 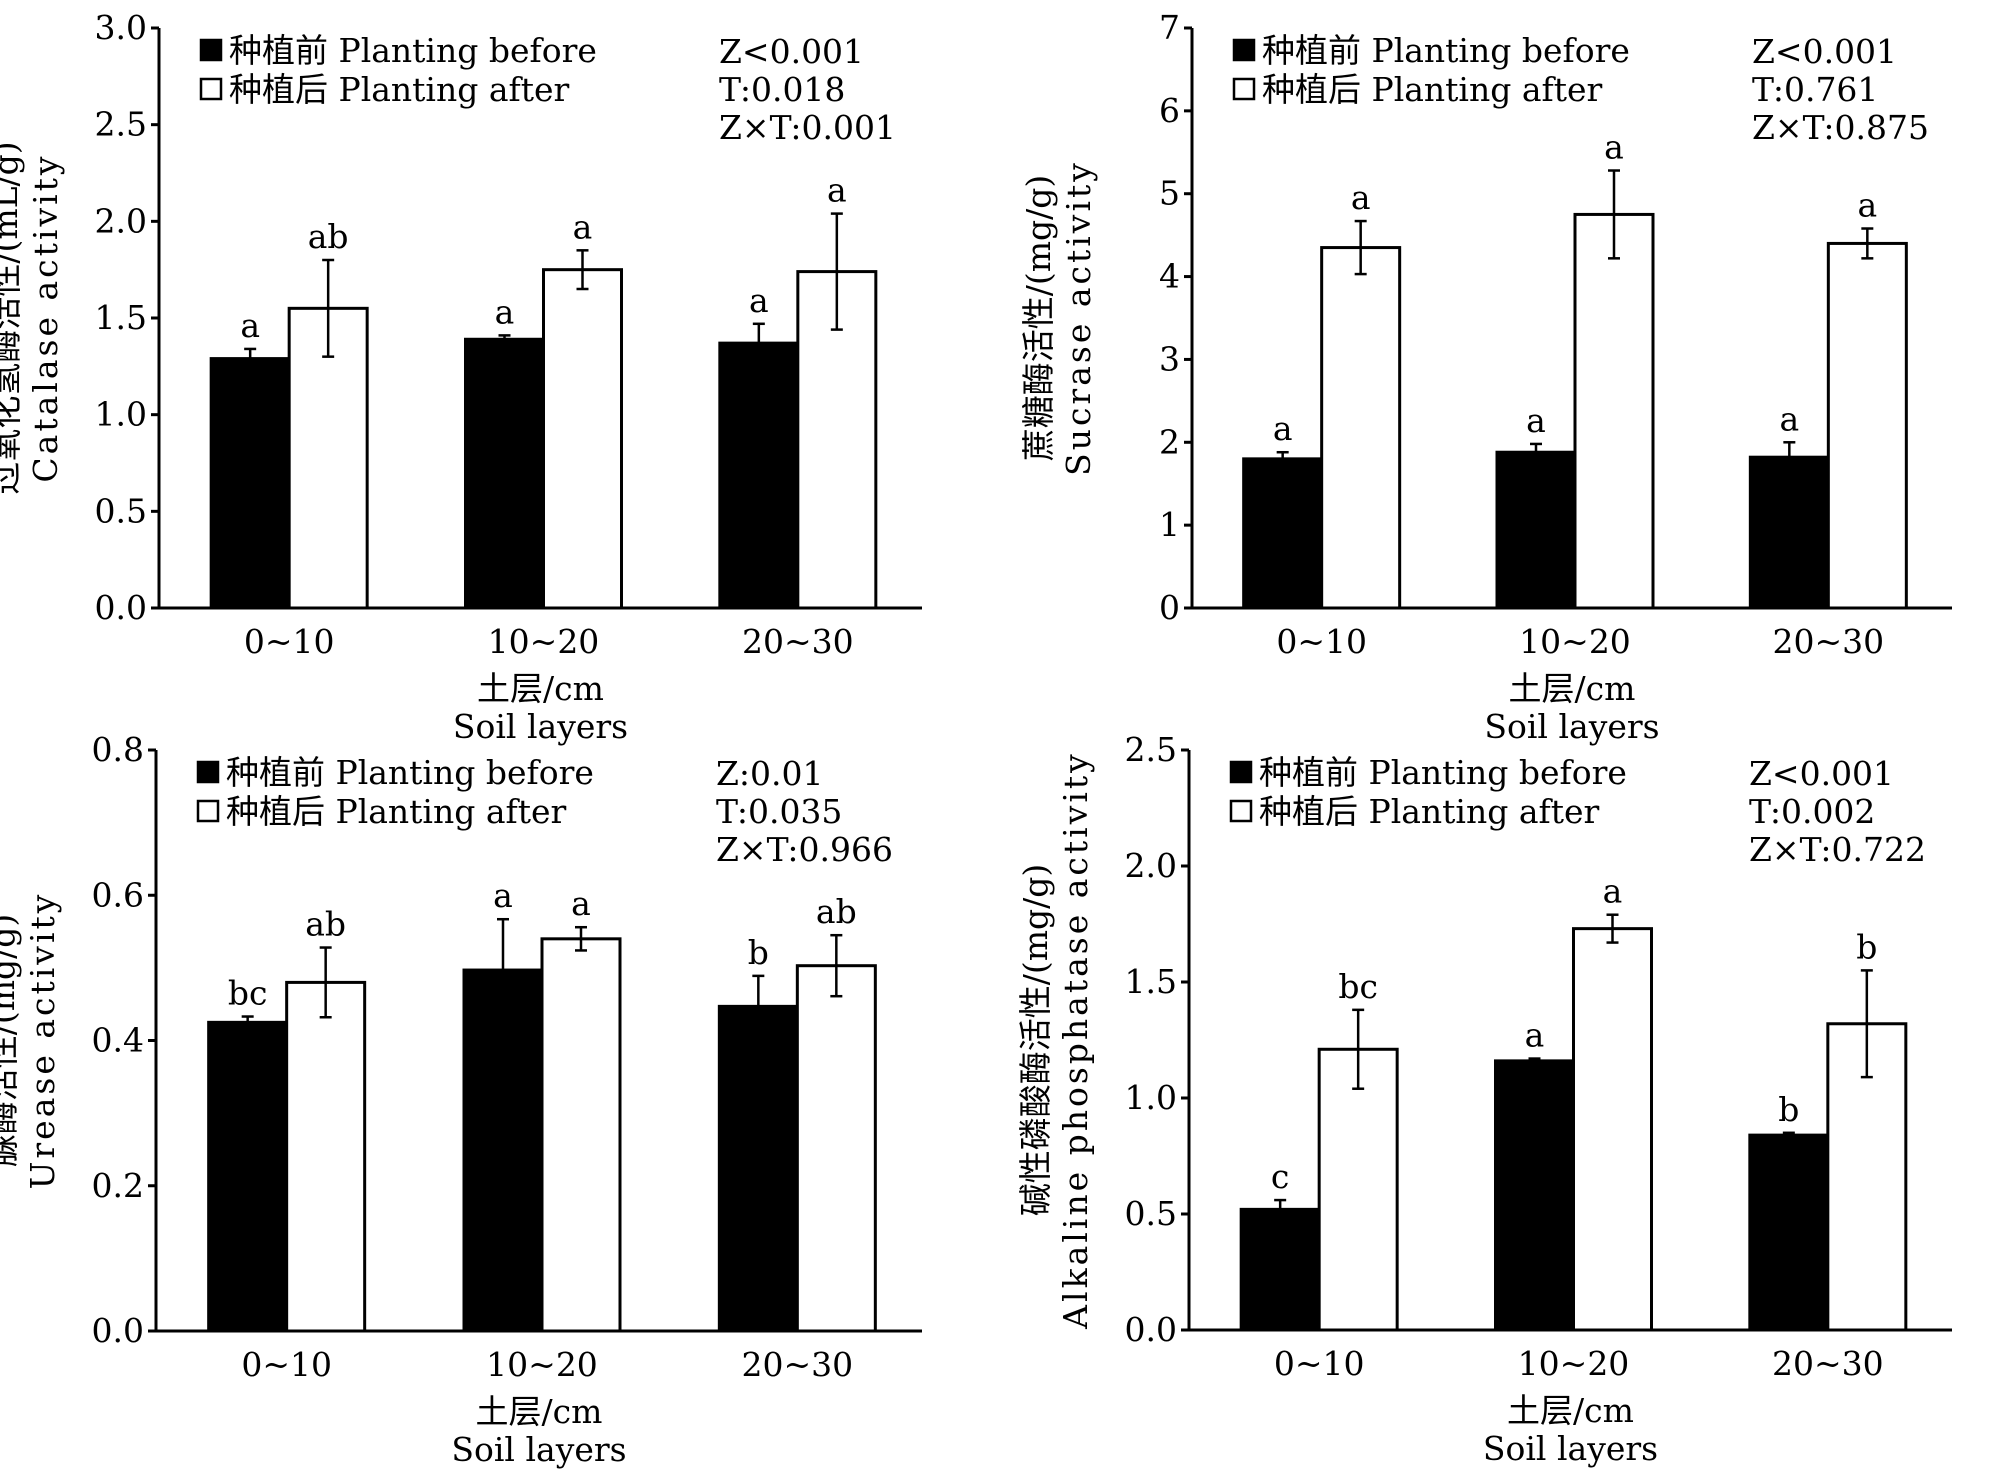 I want to click on y-tick-label: 0.8, so click(x=118, y=749).